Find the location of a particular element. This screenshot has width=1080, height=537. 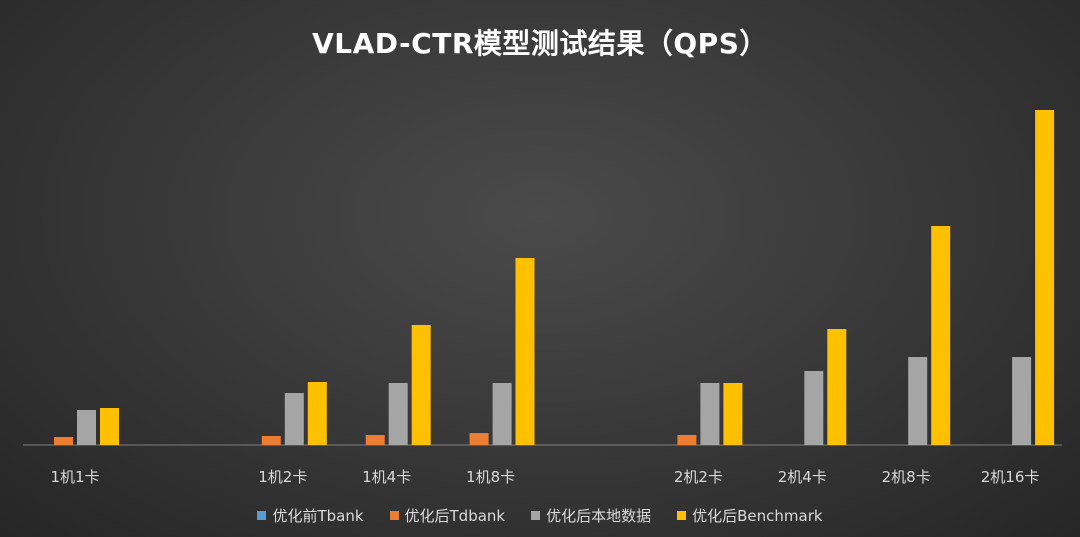

legend-label: 优化后本地数据 is located at coordinates (599, 516).